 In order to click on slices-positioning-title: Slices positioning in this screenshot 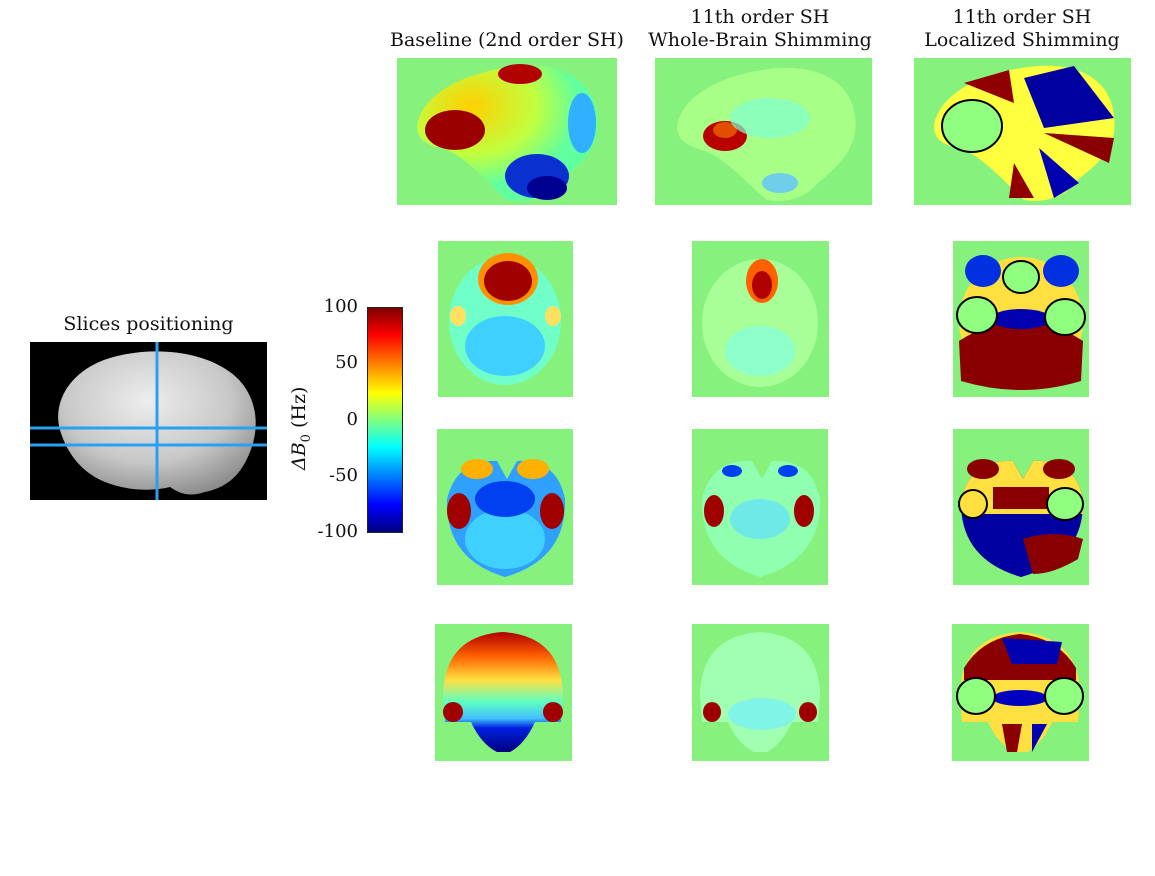, I will do `click(148, 324)`.